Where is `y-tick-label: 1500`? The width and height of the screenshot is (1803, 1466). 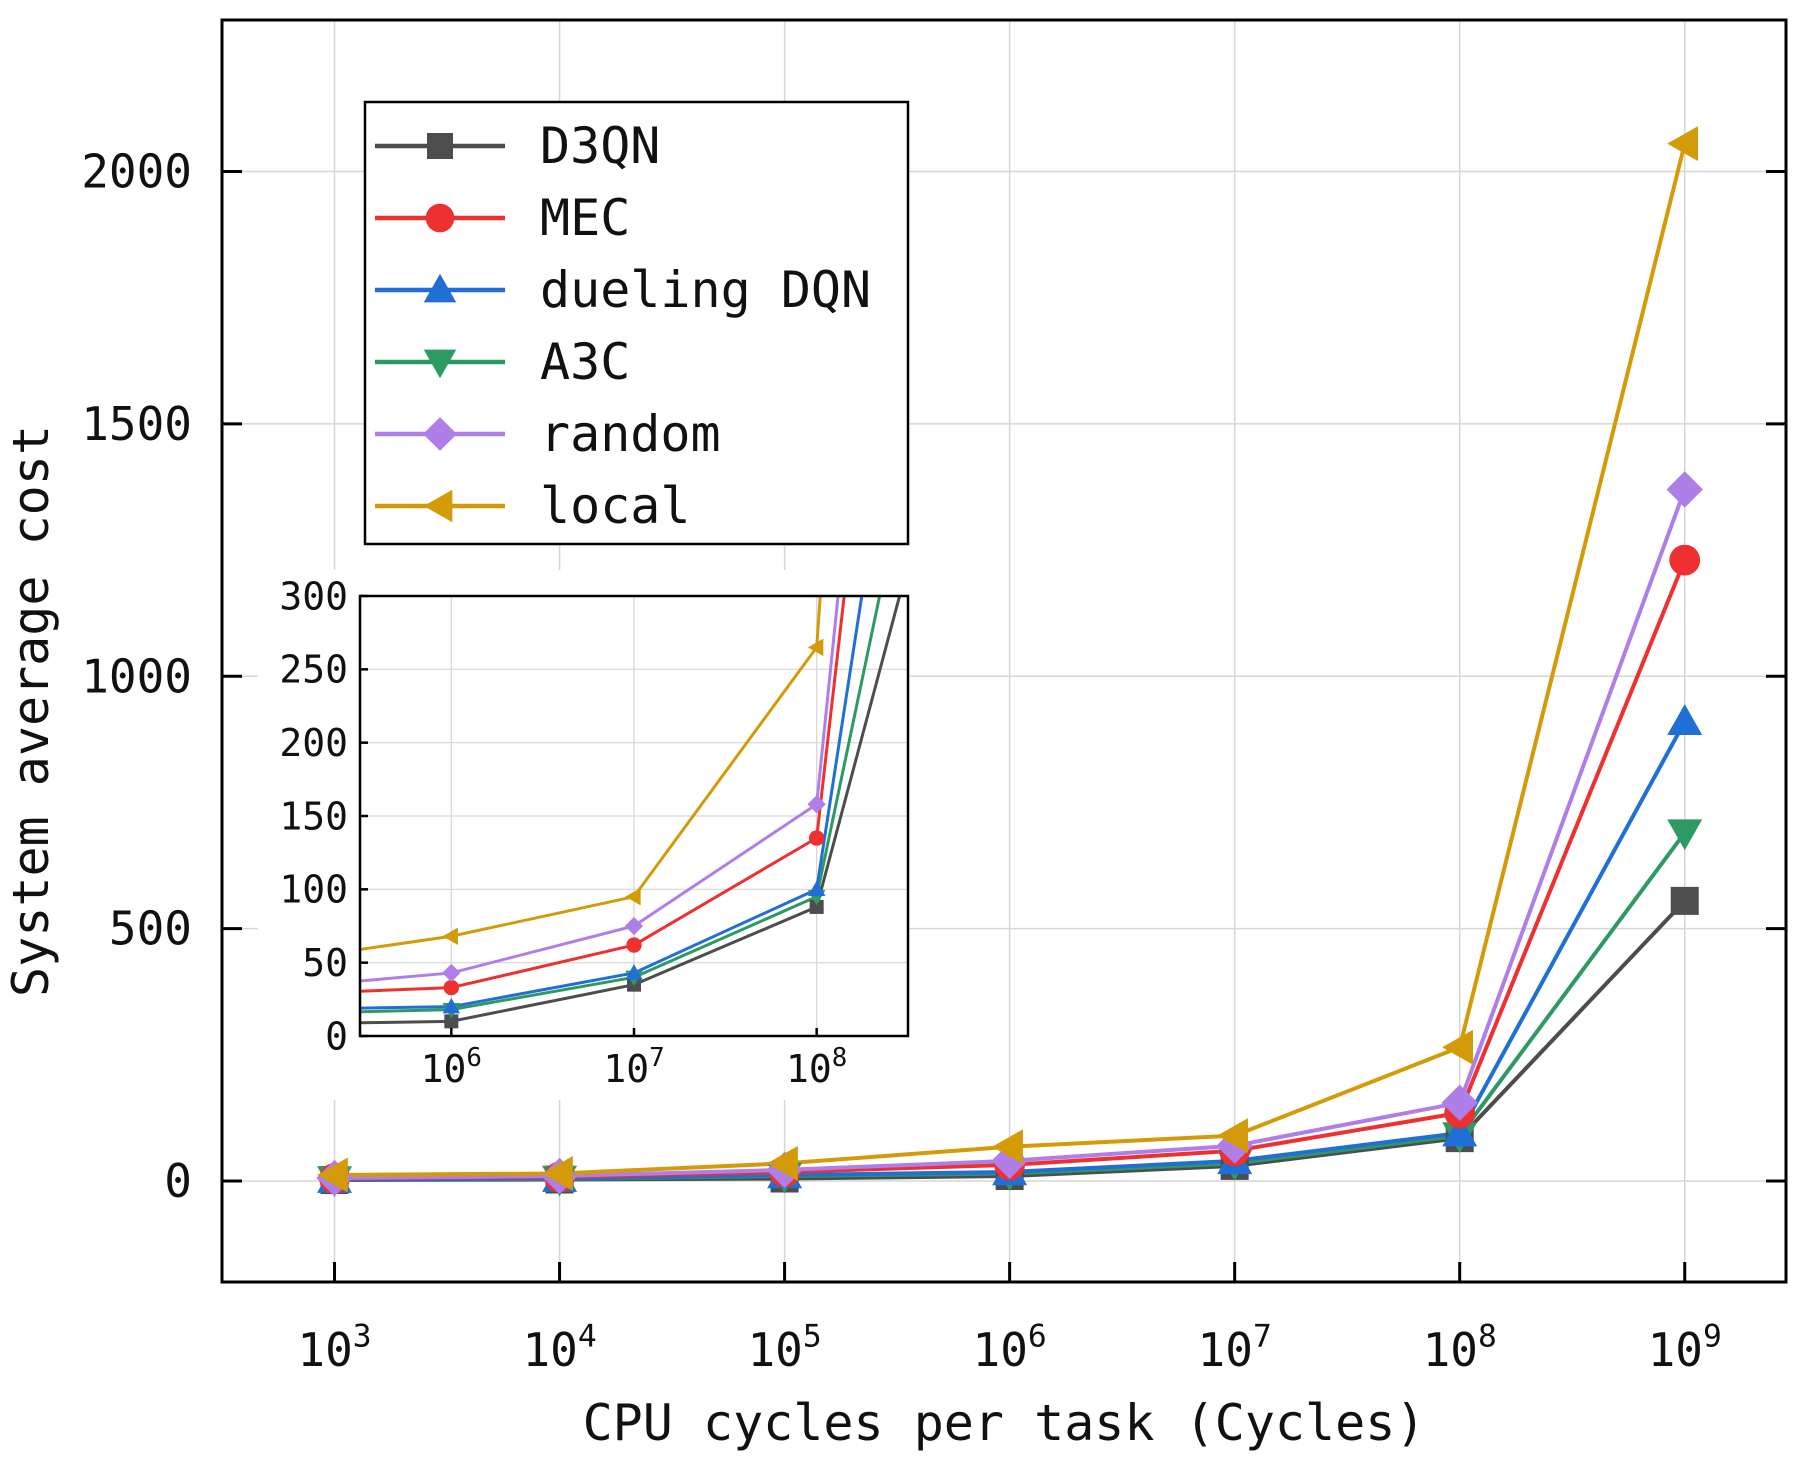 y-tick-label: 1500 is located at coordinates (136, 424).